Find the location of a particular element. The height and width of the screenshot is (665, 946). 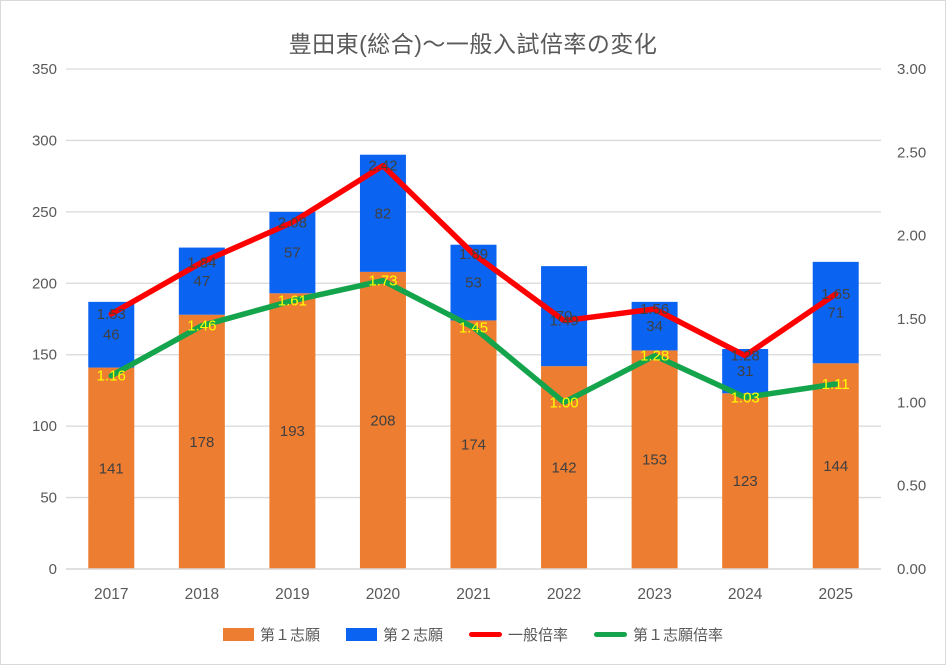

x-axis-category-label: 2021 is located at coordinates (473, 594).